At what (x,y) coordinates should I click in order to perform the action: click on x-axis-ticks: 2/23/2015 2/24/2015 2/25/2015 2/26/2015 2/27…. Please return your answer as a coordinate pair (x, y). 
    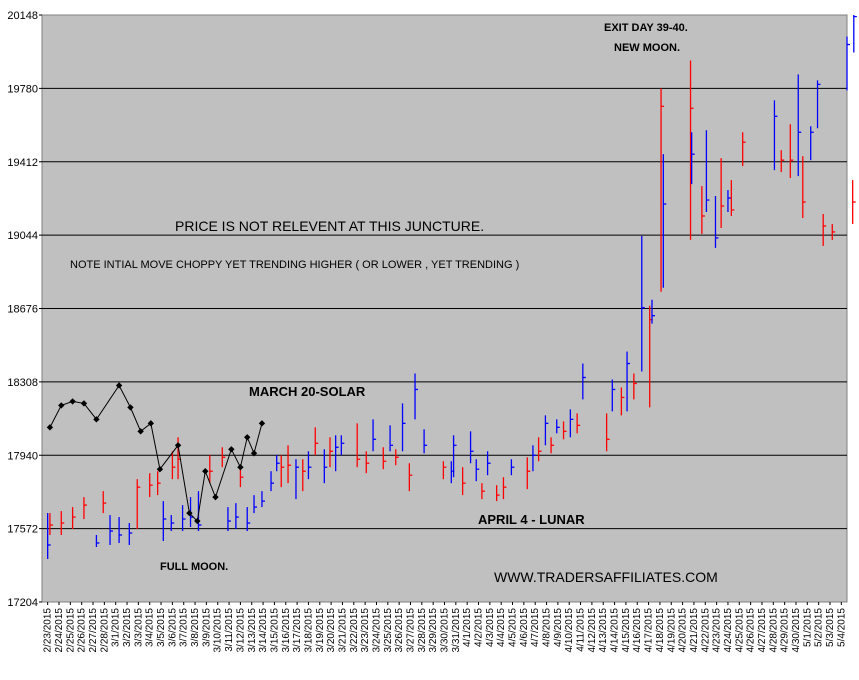
    Looking at the image, I should click on (445, 627).